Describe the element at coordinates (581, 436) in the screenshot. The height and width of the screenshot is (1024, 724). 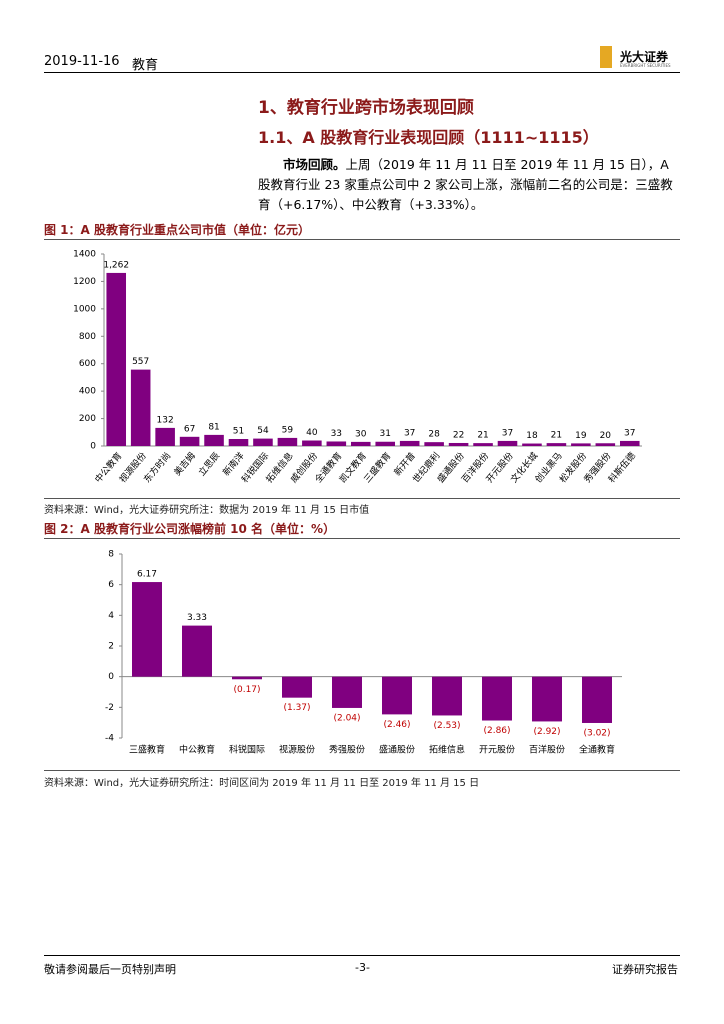
I see `data-label: 19` at that location.